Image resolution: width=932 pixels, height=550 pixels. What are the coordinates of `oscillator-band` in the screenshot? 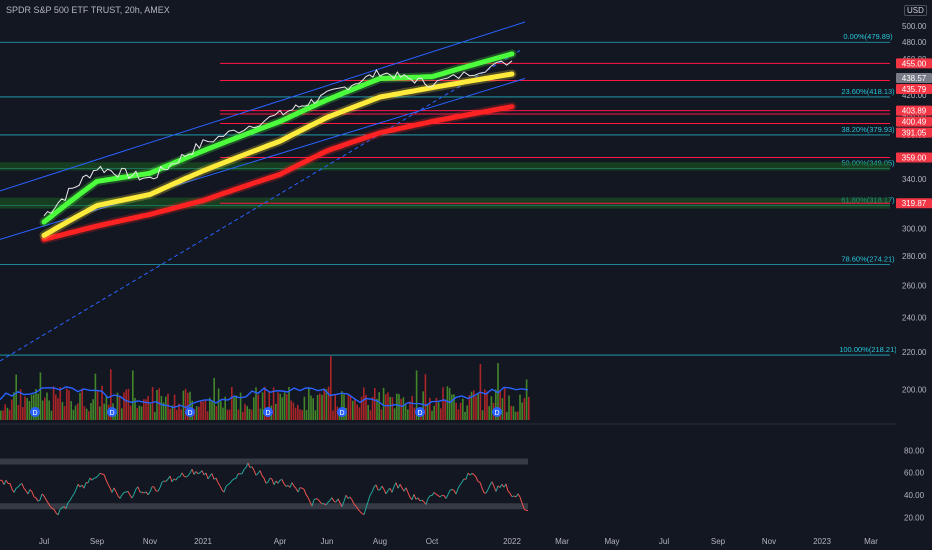 It's located at (264, 461).